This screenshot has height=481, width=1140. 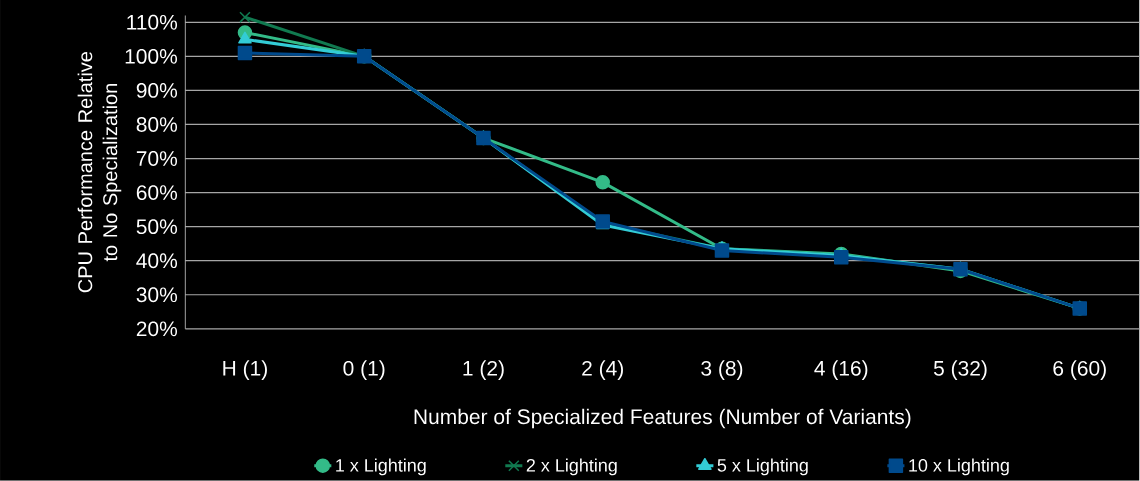 What do you see at coordinates (662, 418) in the screenshot?
I see `x-axis-title: Number of Specialized Features (Number of Variants)` at bounding box center [662, 418].